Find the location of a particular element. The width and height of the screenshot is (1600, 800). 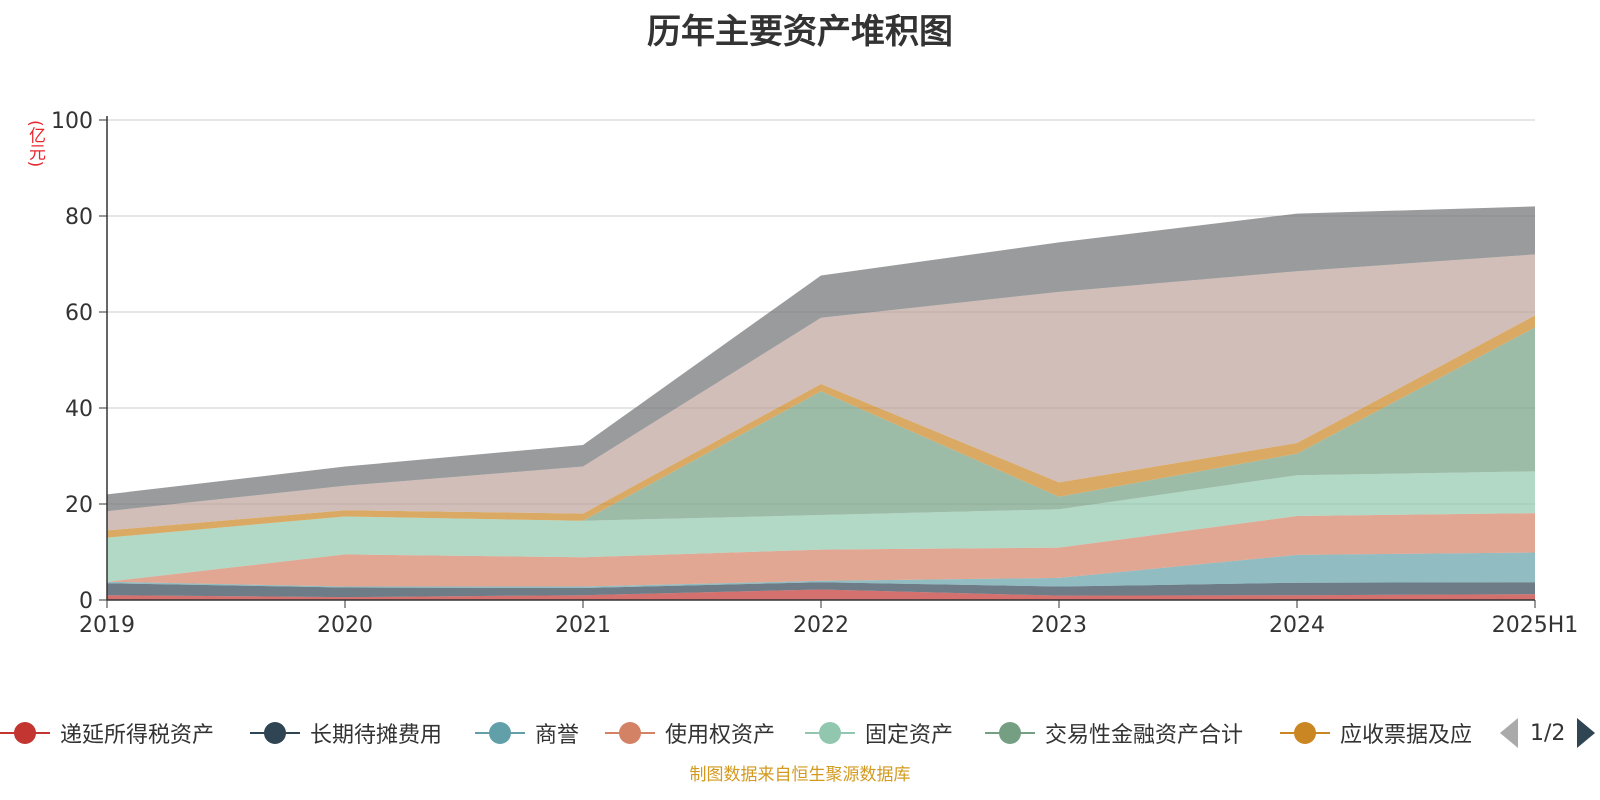

legend-label: 固定资产 is located at coordinates (909, 735).